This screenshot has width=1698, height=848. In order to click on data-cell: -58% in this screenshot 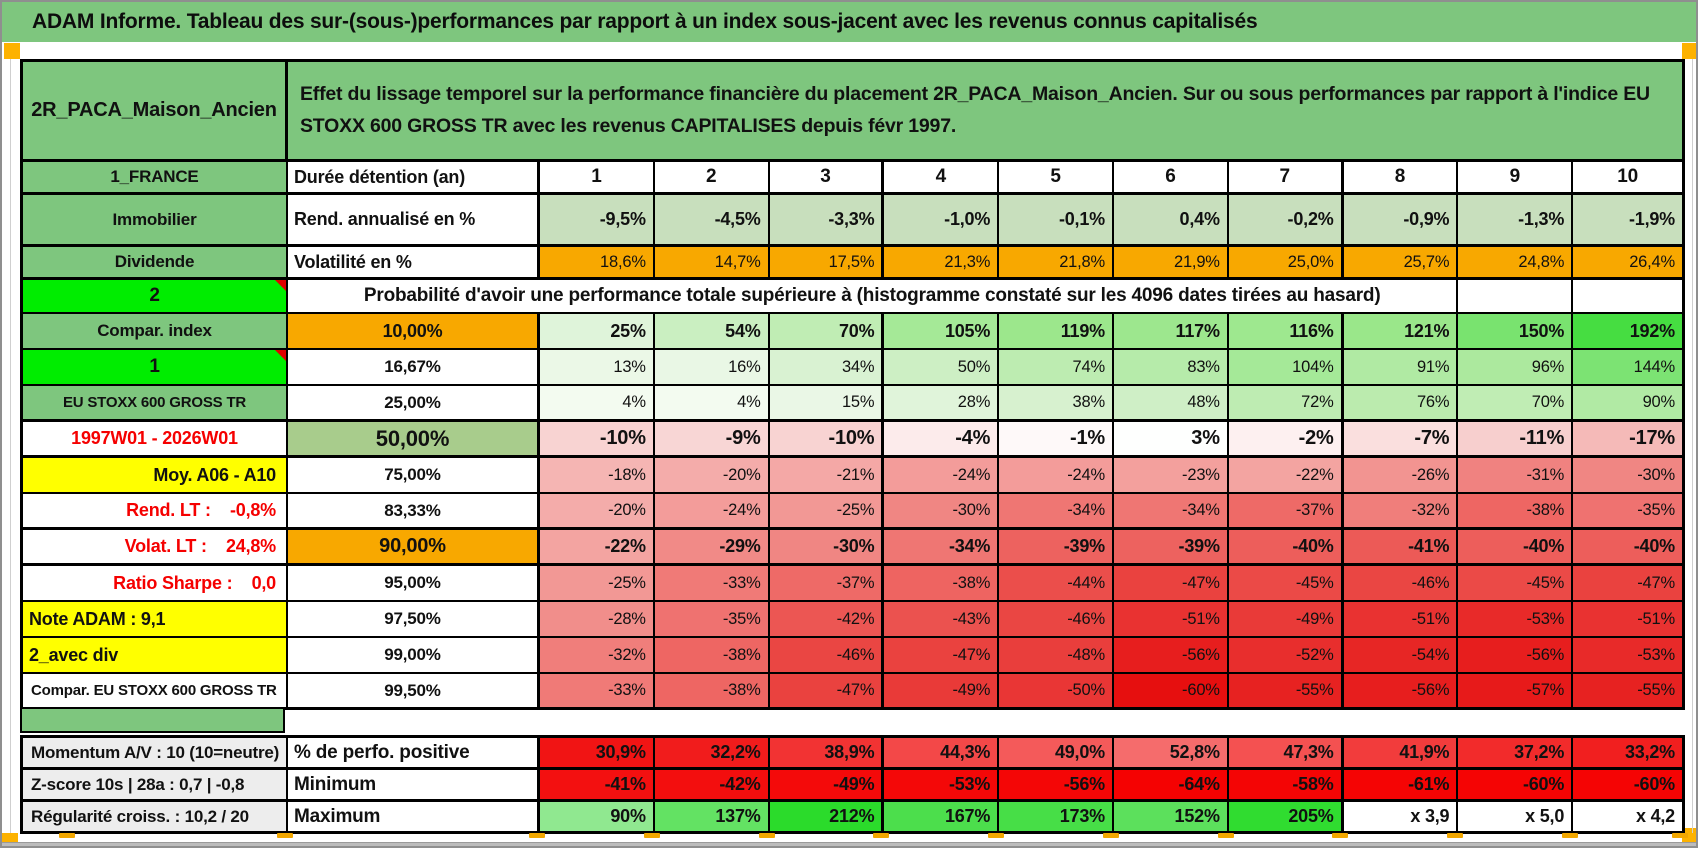, I will do `click(1286, 786)`.